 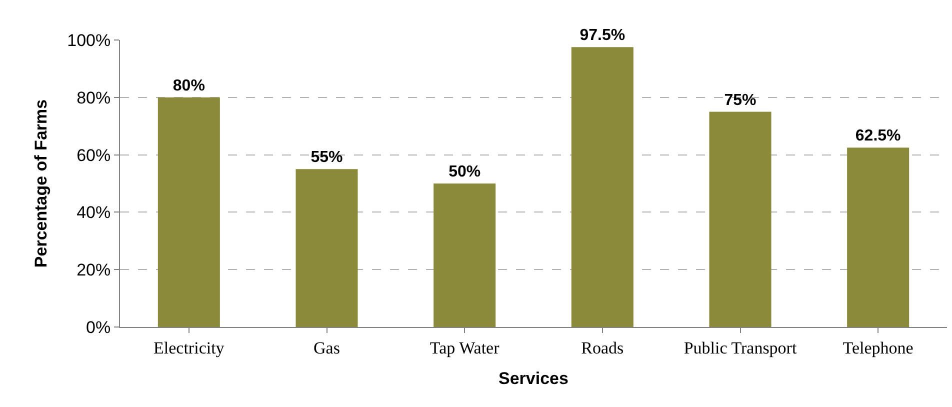 I want to click on data-label: 55%, so click(x=326, y=157).